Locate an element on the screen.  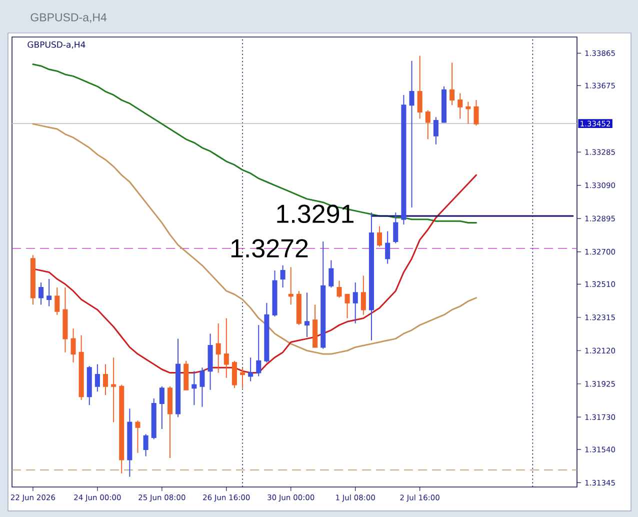
chart-subtitle: GBPUSD-a,H4 is located at coordinates (57, 45).